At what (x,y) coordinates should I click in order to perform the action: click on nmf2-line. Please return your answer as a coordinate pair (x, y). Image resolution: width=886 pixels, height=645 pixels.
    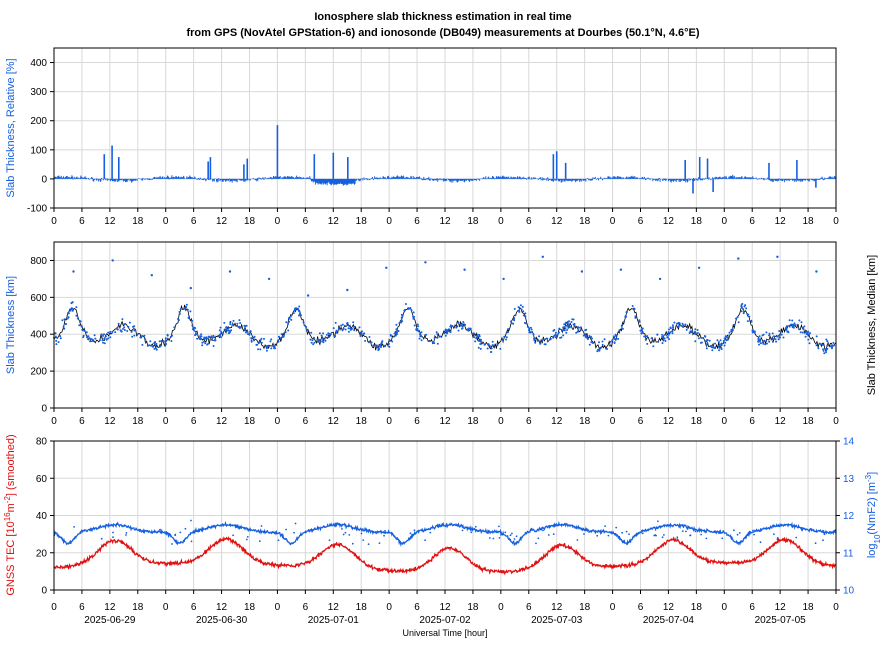
    Looking at the image, I should click on (445, 533).